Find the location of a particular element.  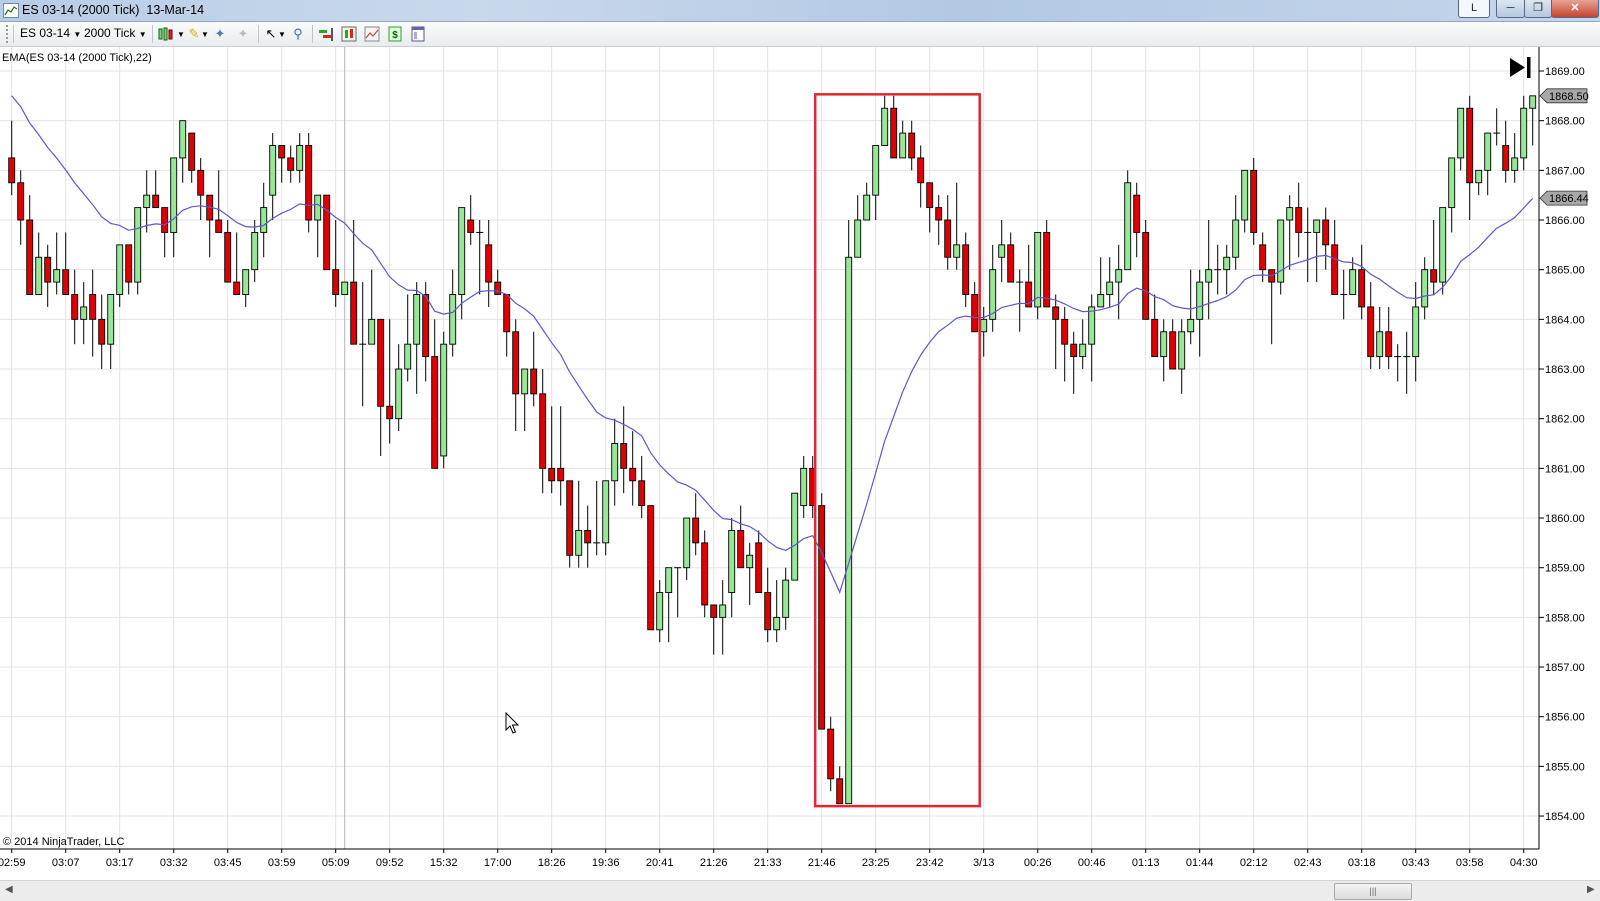

drawing-pencil-icon: ✎ is located at coordinates (194, 33).